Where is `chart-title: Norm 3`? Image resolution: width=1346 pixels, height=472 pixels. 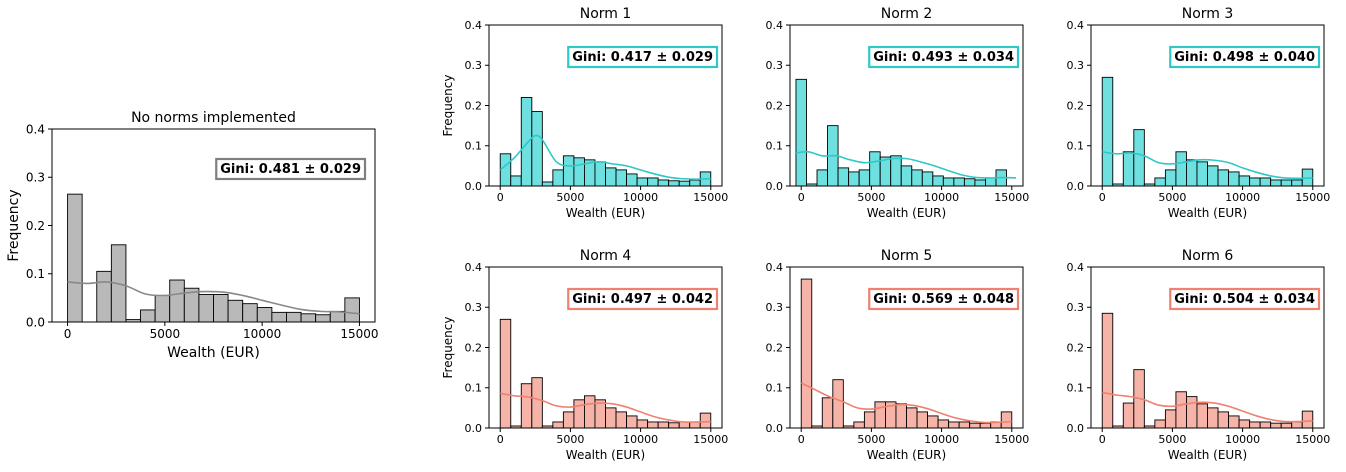 chart-title: Norm 3 is located at coordinates (1208, 14).